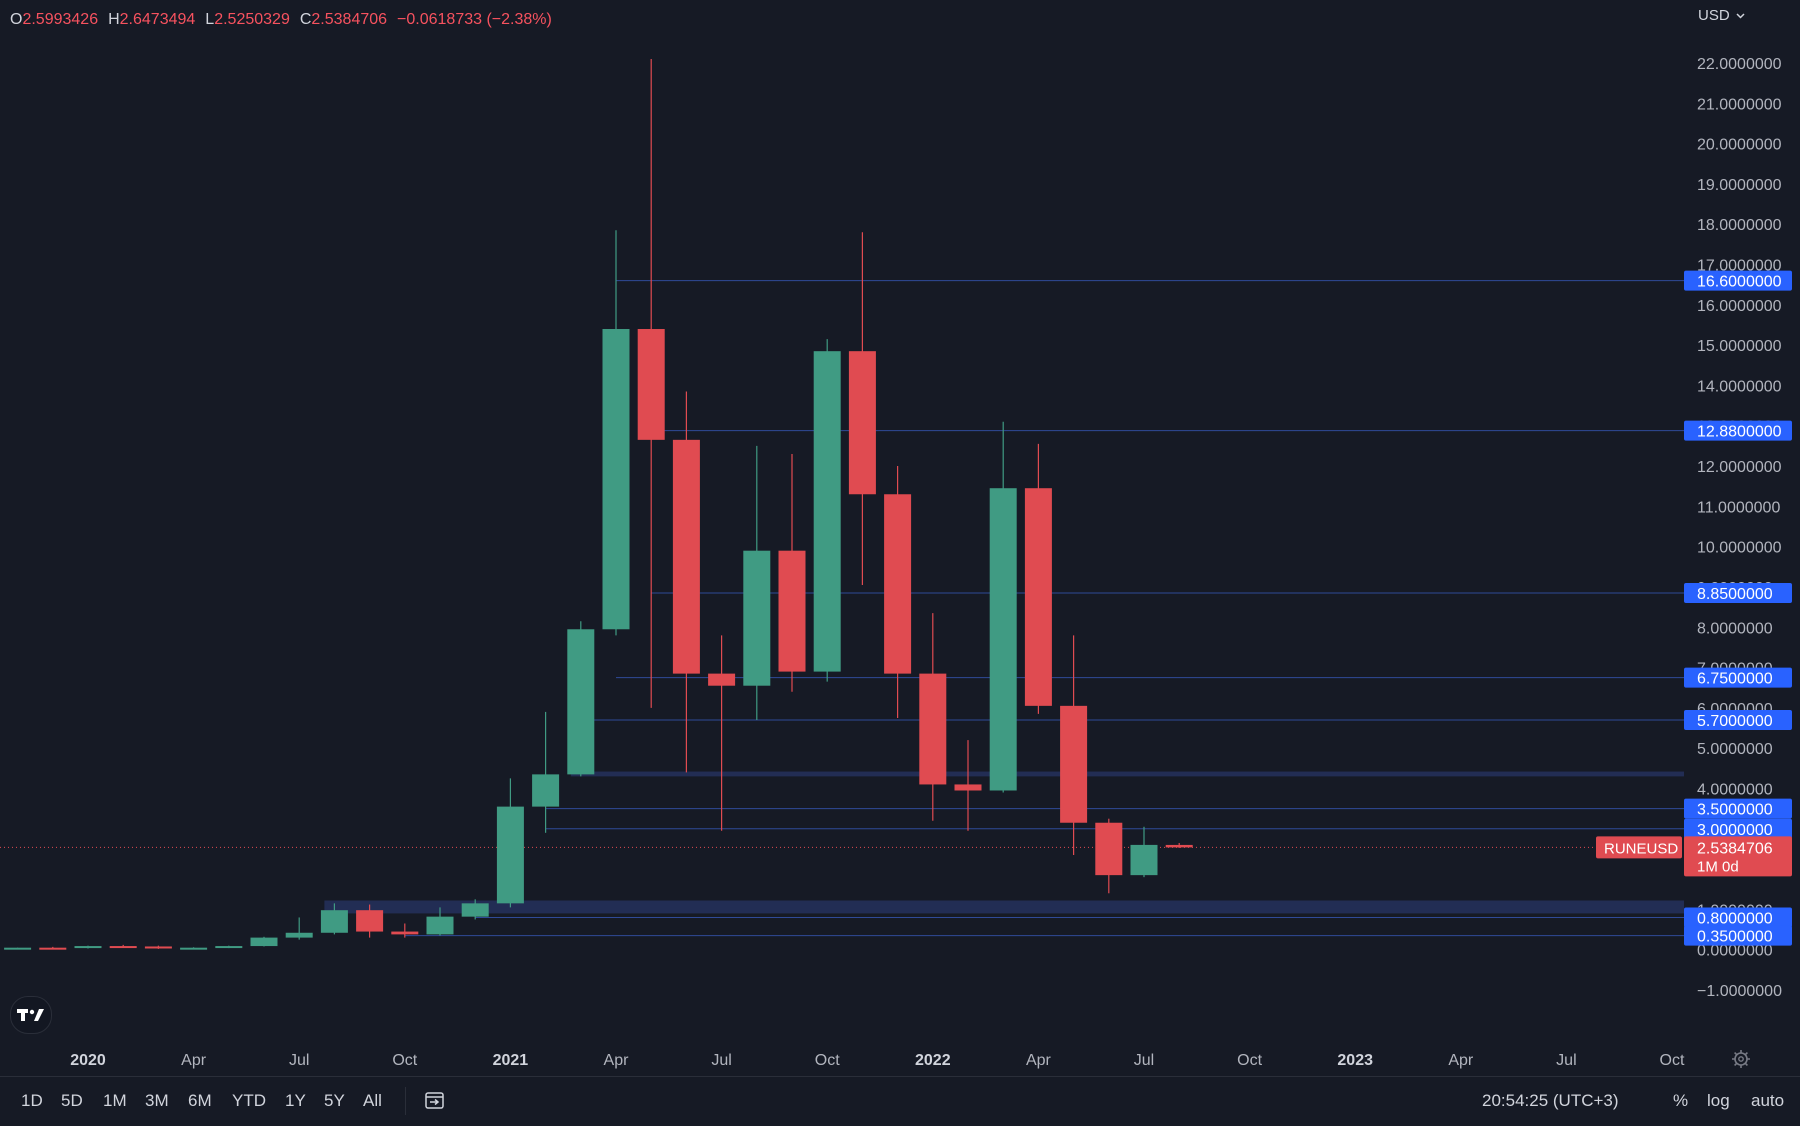 This screenshot has height=1126, width=1800. I want to click on price-tick-label: 4.0000000, so click(1735, 789).